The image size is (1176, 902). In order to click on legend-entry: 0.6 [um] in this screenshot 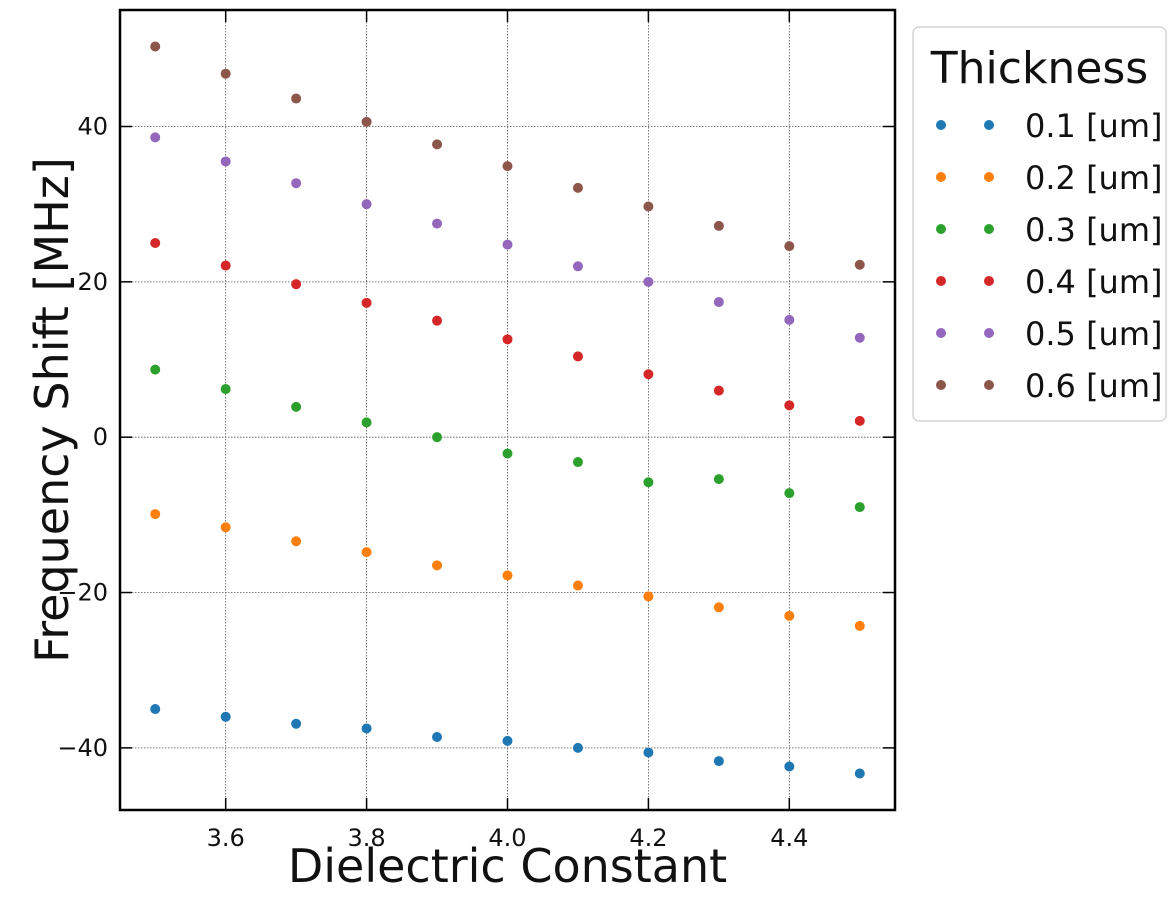, I will do `click(1049, 386)`.